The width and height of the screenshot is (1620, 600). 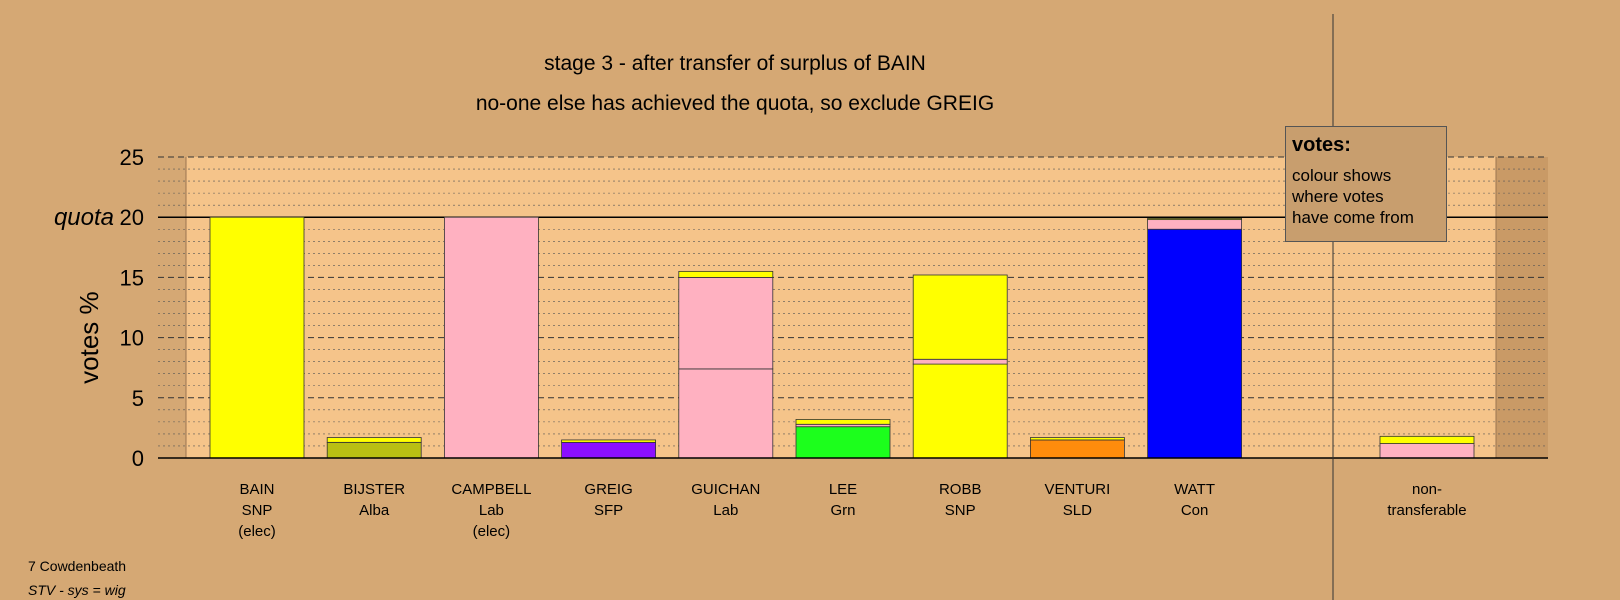 What do you see at coordinates (374, 440) in the screenshot?
I see `bar-bijster-segment-snp` at bounding box center [374, 440].